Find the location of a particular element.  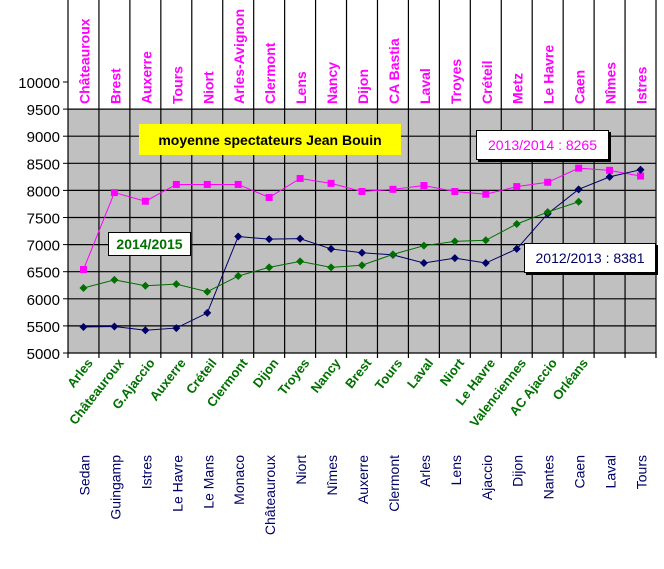

y-tick-label: 9000 is located at coordinates (43, 137).